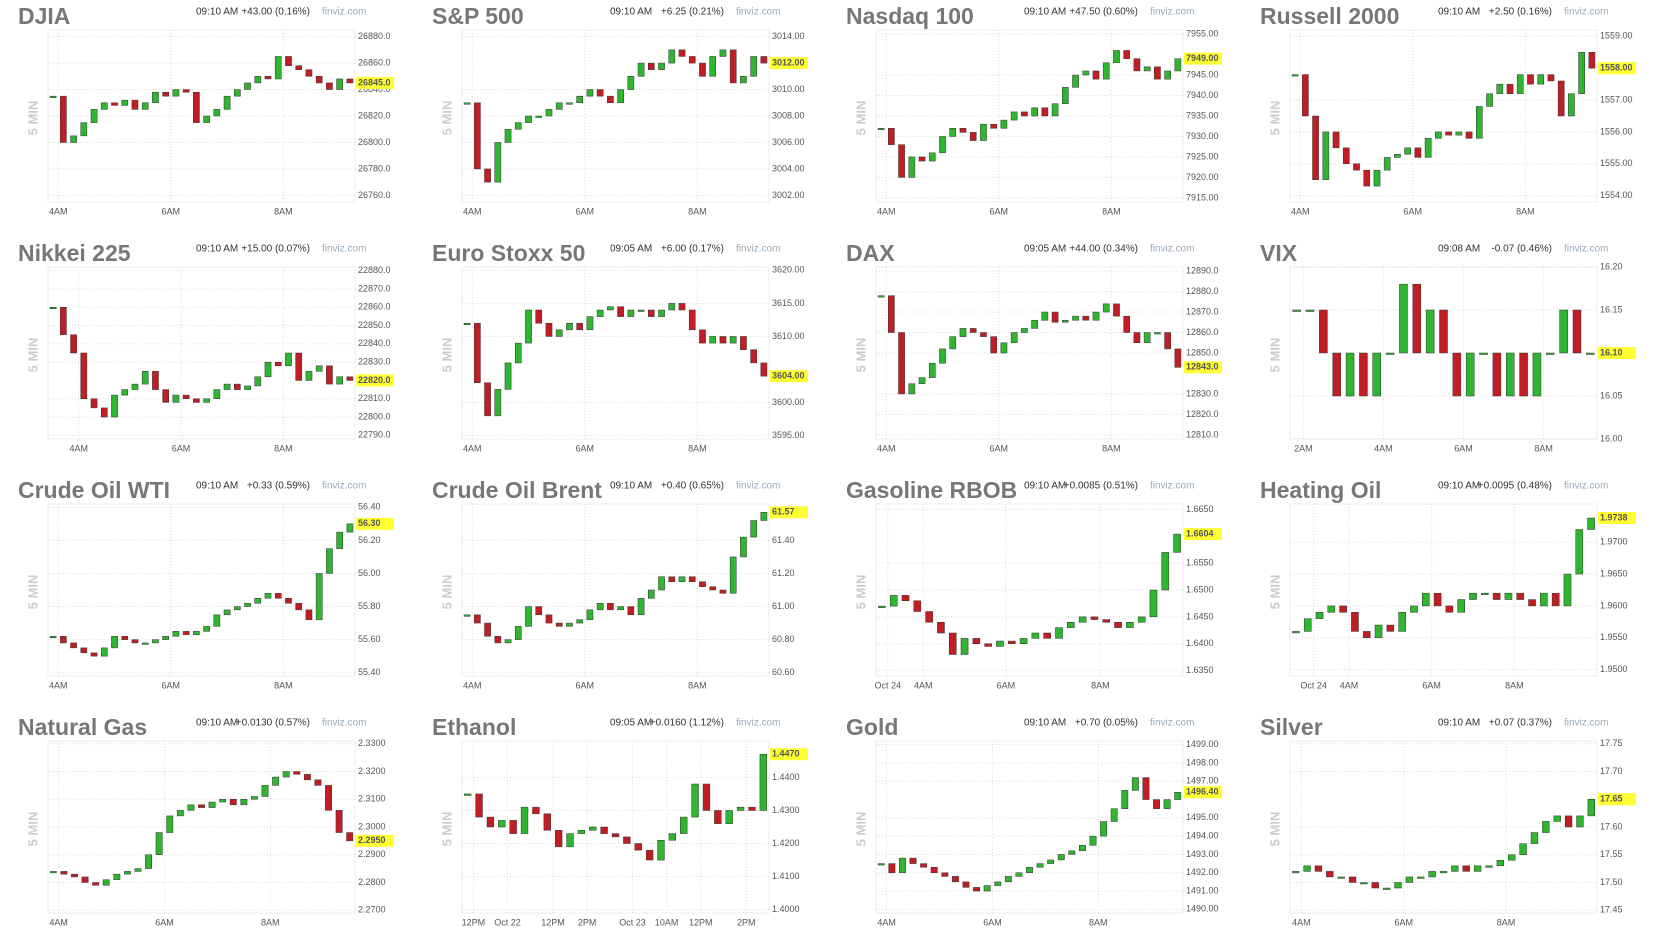  Describe the element at coordinates (687, 723) in the screenshot. I see `change: +0.0160 (1.12%)` at that location.